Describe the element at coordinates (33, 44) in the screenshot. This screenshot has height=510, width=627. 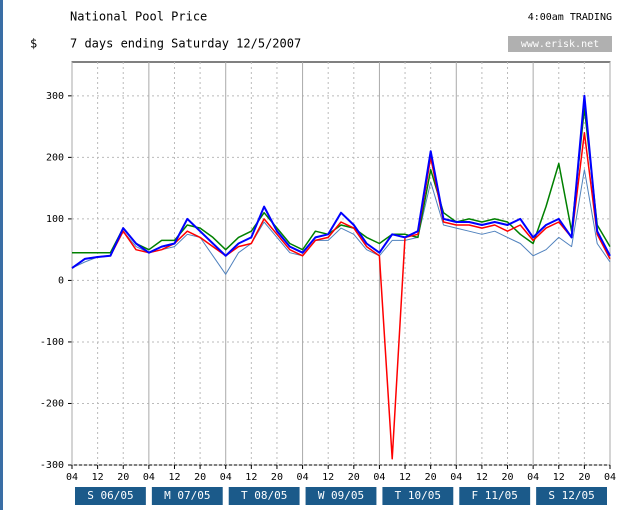
I see `y-axis-label: $` at that location.